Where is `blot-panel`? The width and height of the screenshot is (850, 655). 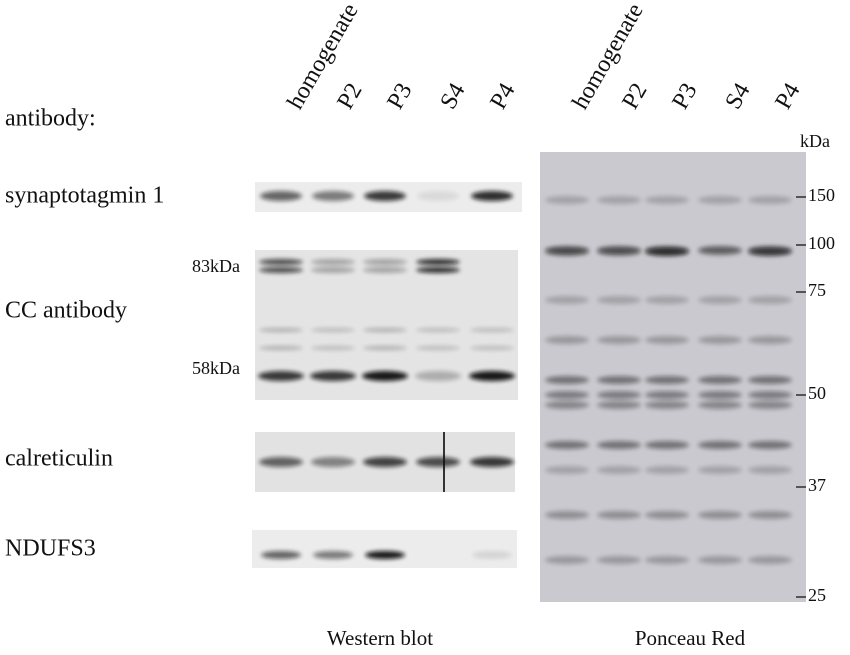
blot-panel is located at coordinates (384, 549).